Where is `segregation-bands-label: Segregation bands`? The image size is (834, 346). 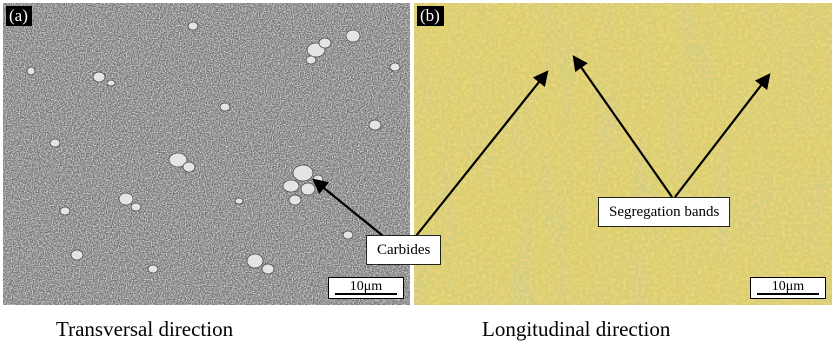 segregation-bands-label: Segregation bands is located at coordinates (664, 212).